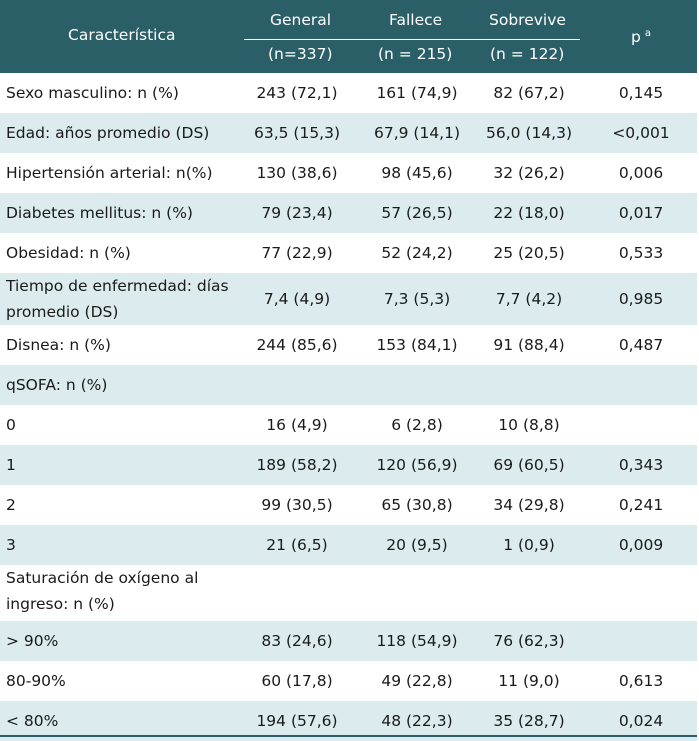 The width and height of the screenshot is (699, 741). What do you see at coordinates (297, 93) in the screenshot?
I see `cell-general: 243 (72,1)` at bounding box center [297, 93].